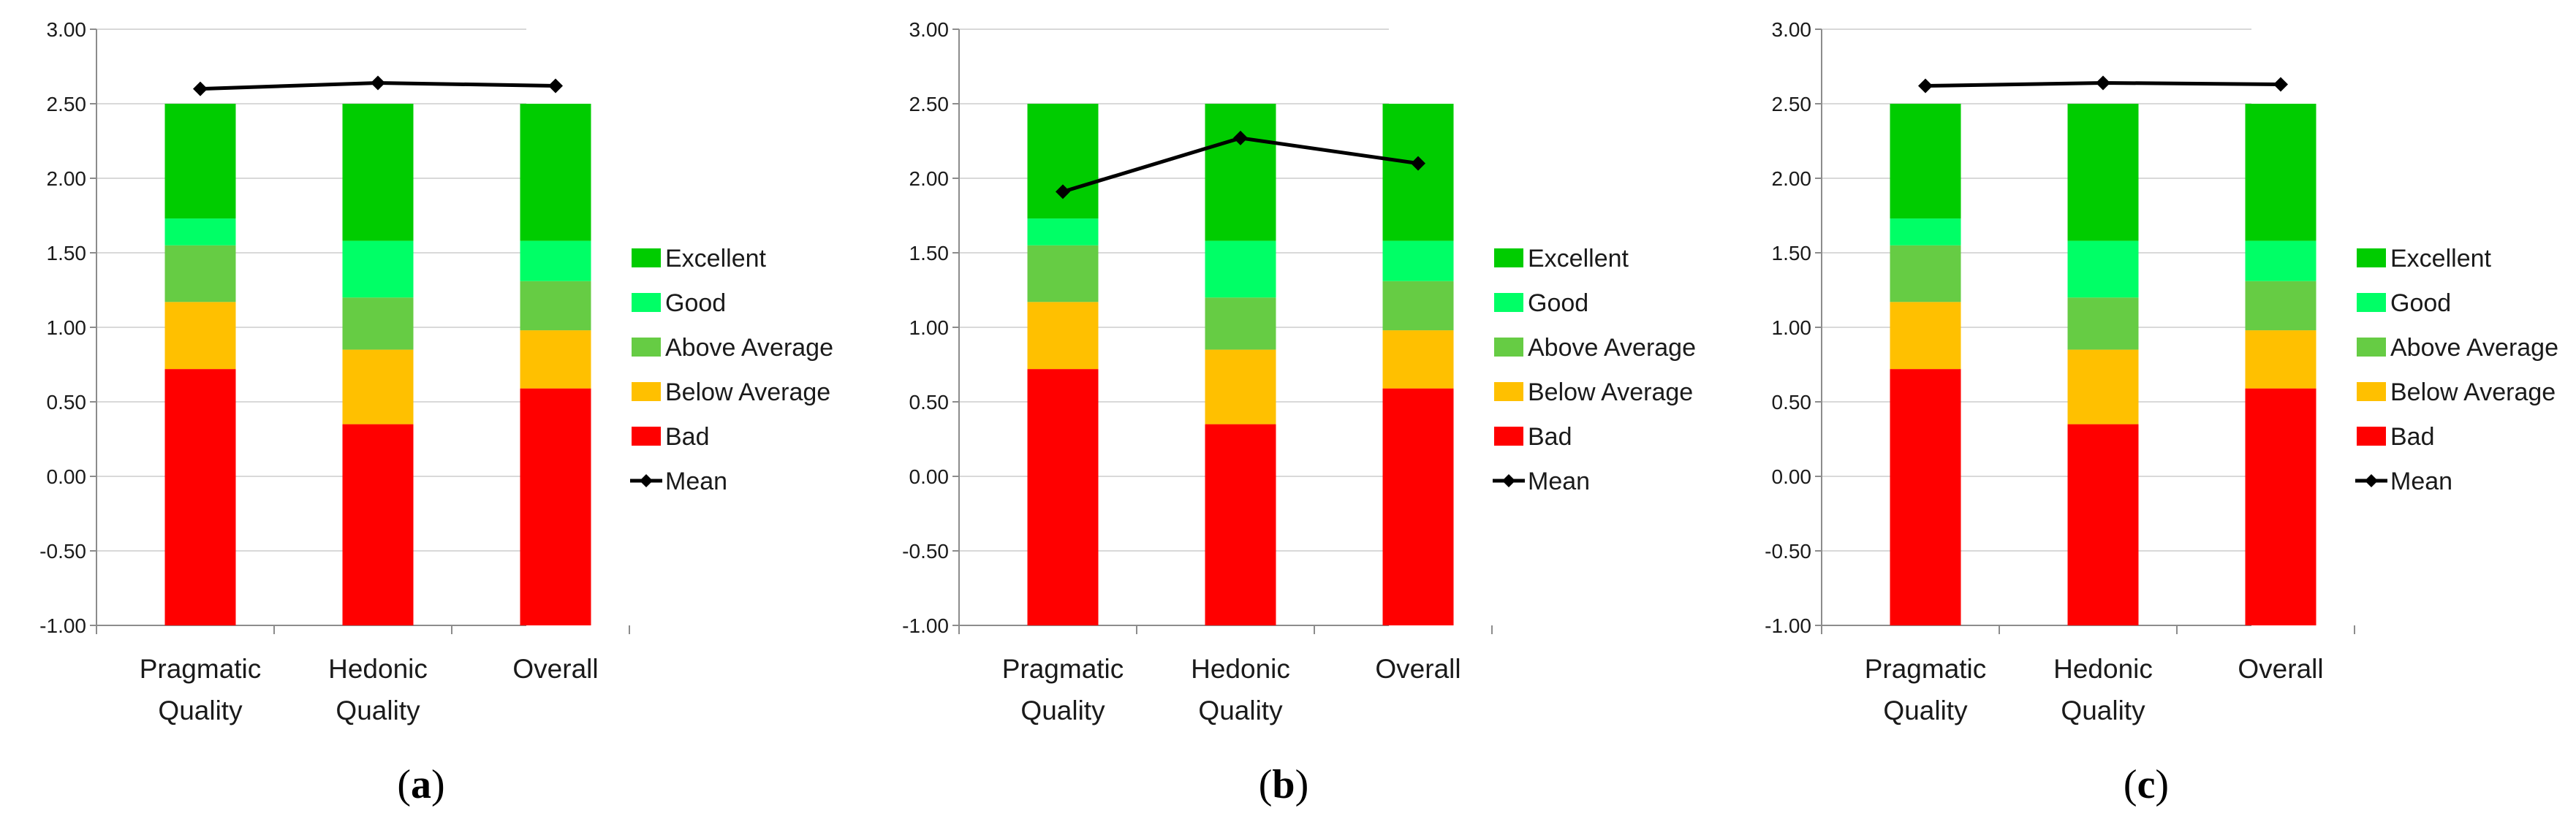 This screenshot has height=819, width=2576. I want to click on legend-label: Bad, so click(2412, 437).